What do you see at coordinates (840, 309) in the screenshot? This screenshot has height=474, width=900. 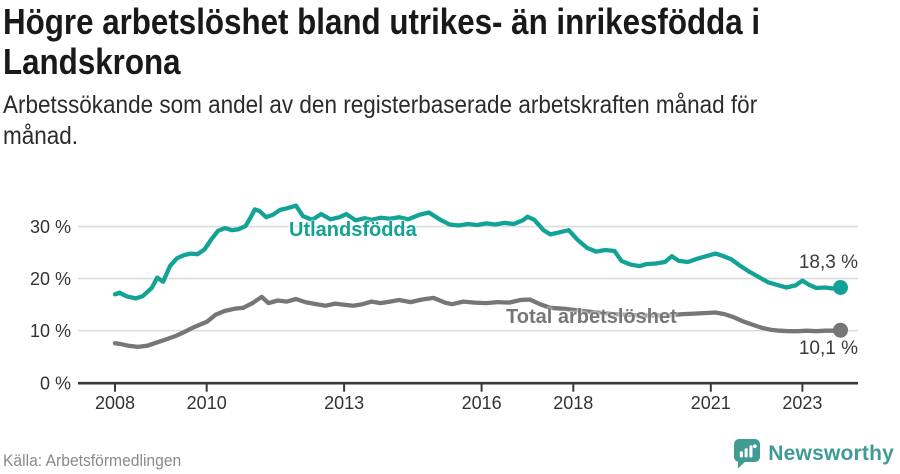 I see `series-end-dots` at bounding box center [840, 309].